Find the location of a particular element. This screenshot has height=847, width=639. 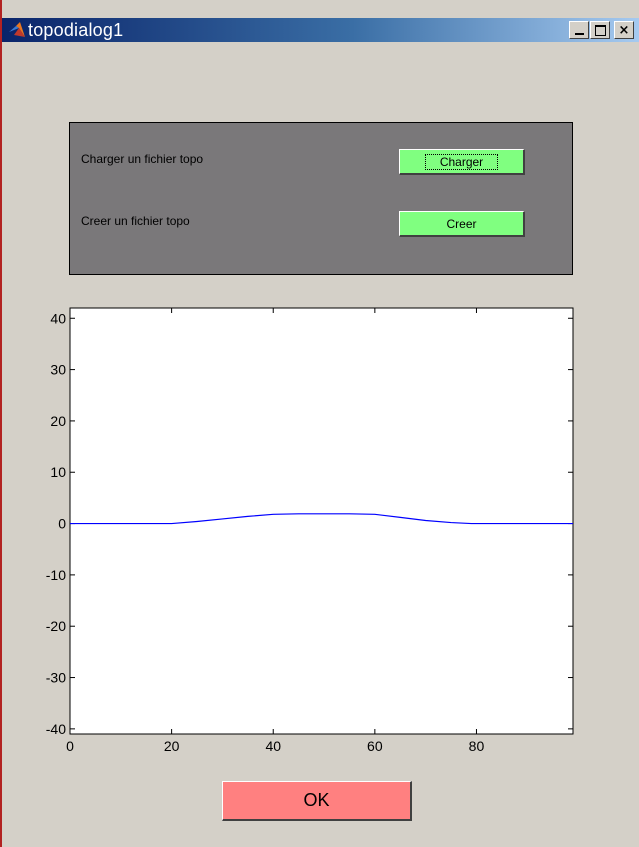

y-tick-label: 40 is located at coordinates (58, 318).